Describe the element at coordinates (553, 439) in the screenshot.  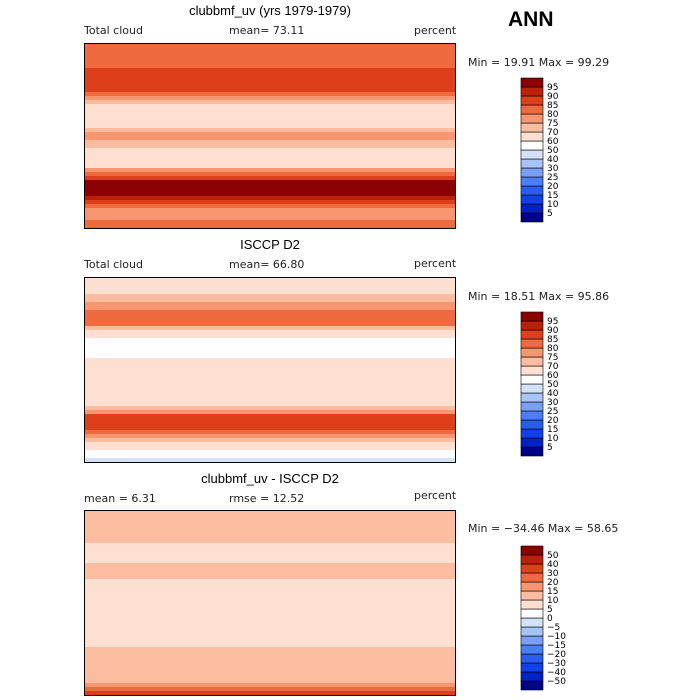
I see `colorbar-tick-label: 10` at that location.